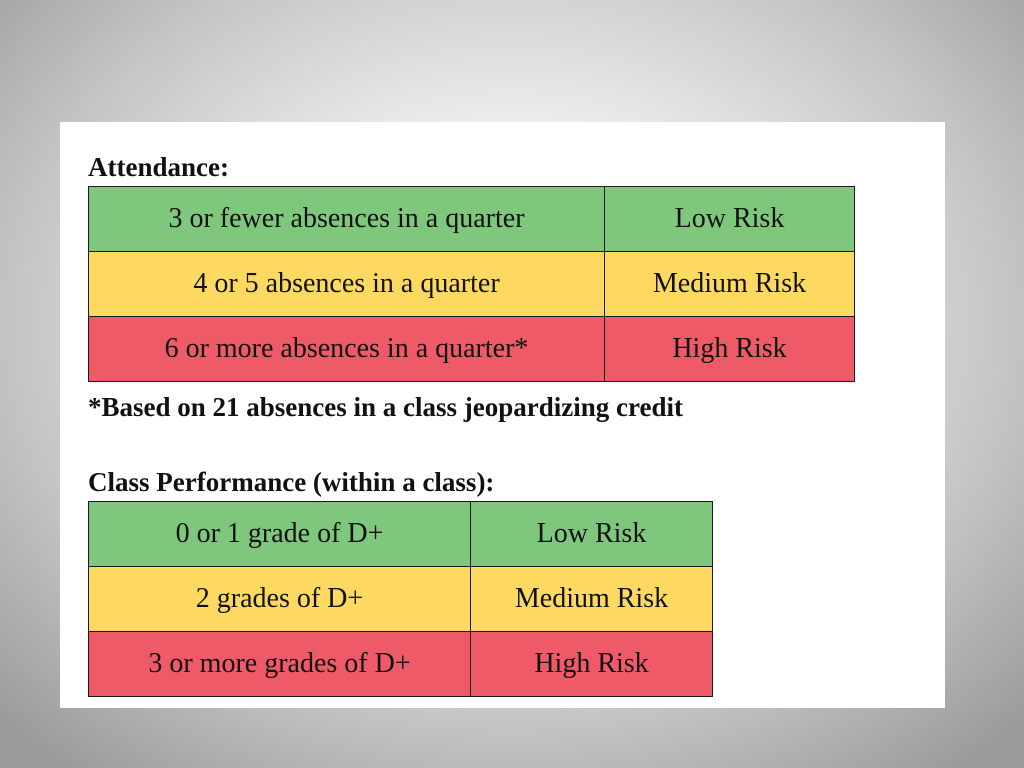  I want to click on performance-criterion-low: 0 or 1 grade of D+, so click(279, 534).